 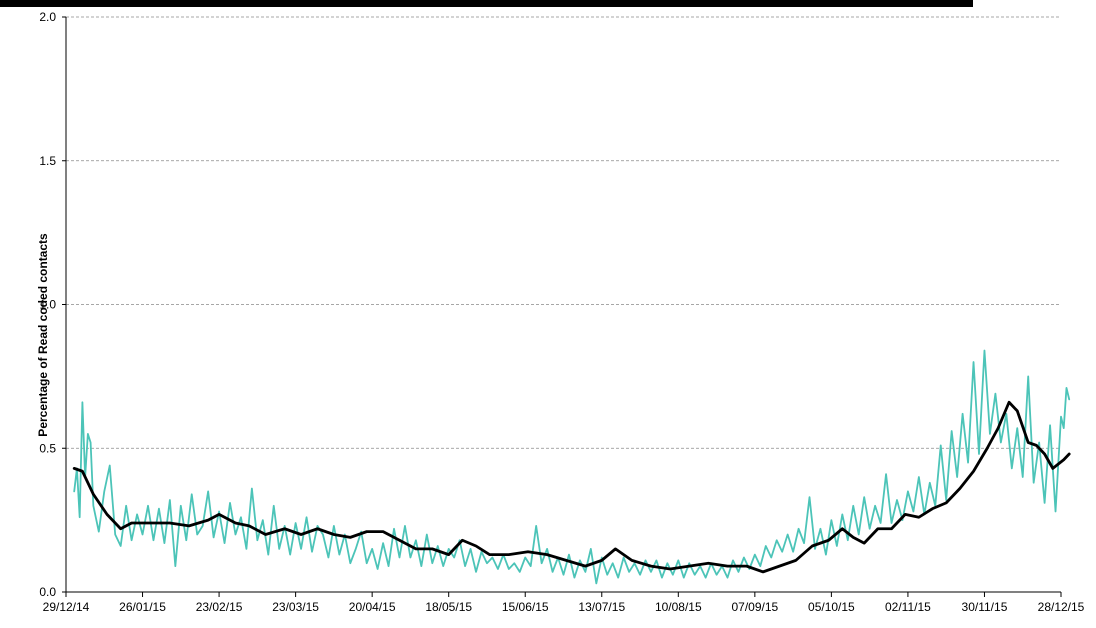 What do you see at coordinates (43, 335) in the screenshot?
I see `y-axis-label: Percentage of Read coded contacts` at bounding box center [43, 335].